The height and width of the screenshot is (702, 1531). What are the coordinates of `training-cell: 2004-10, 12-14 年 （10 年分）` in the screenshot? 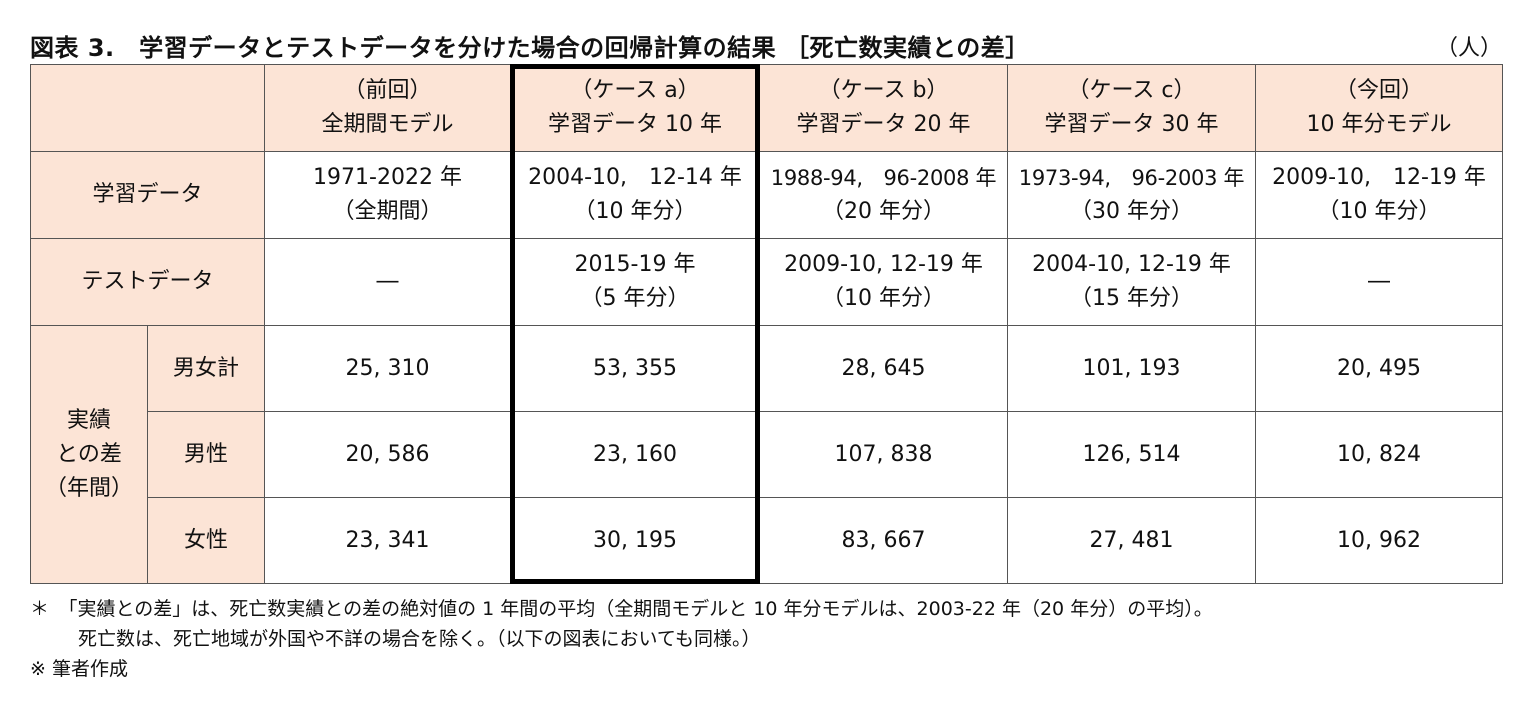 It's located at (635, 195).